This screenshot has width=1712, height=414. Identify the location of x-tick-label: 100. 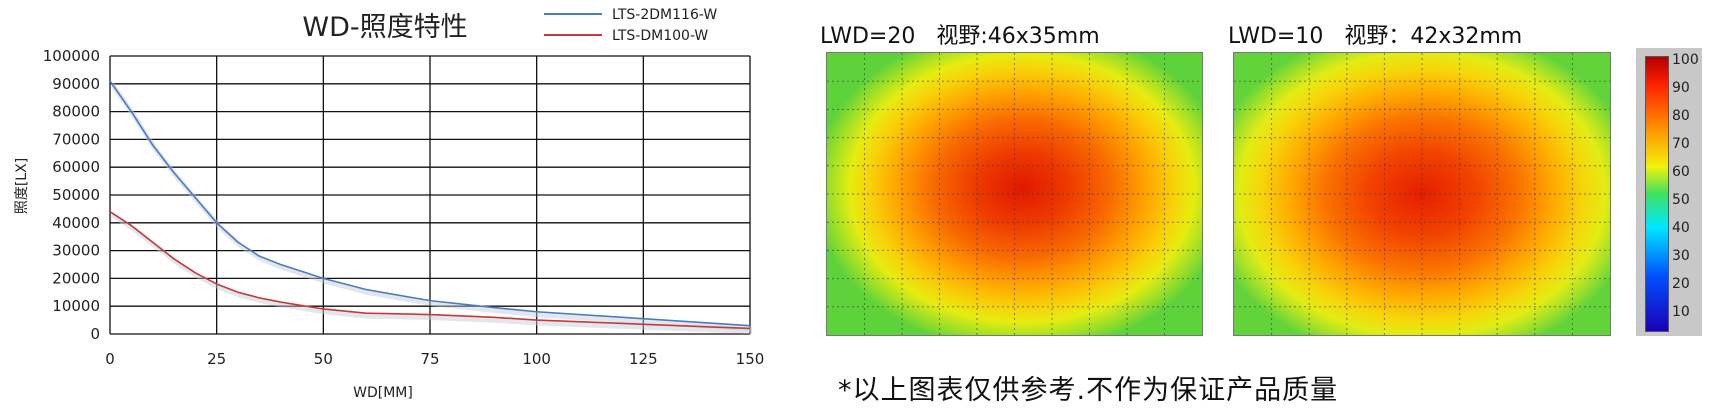
(536, 359).